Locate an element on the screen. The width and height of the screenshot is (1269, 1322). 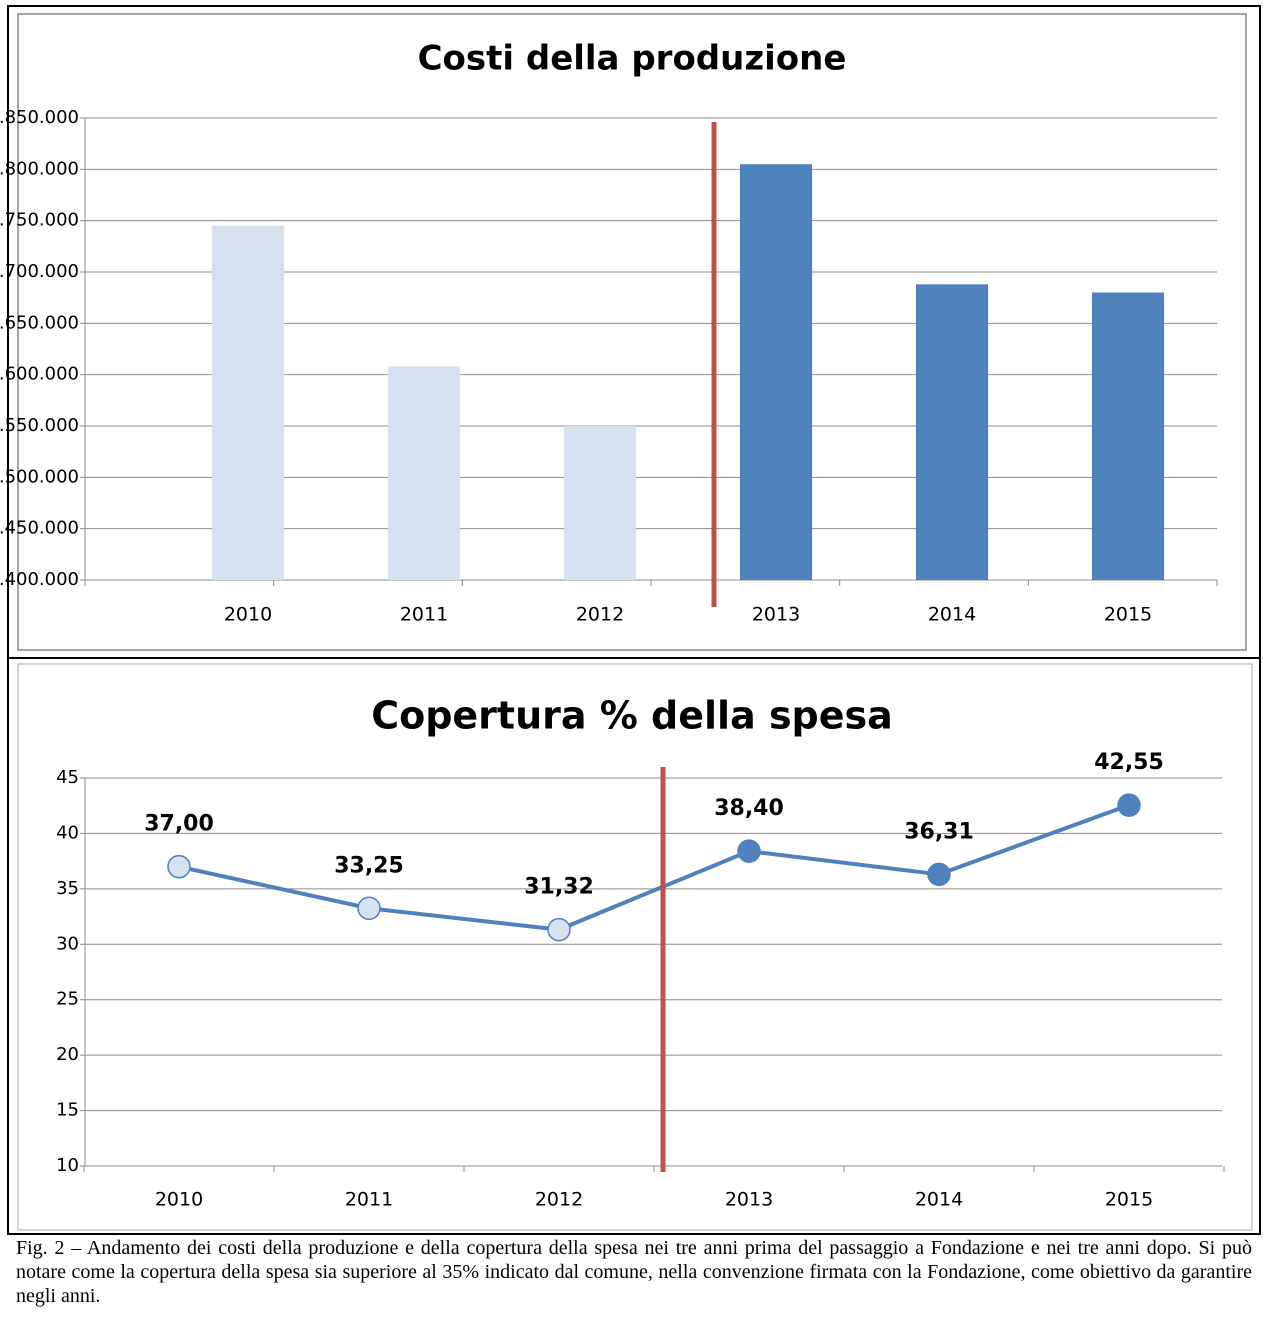
y-tick-label: 10 is located at coordinates (67, 1165).